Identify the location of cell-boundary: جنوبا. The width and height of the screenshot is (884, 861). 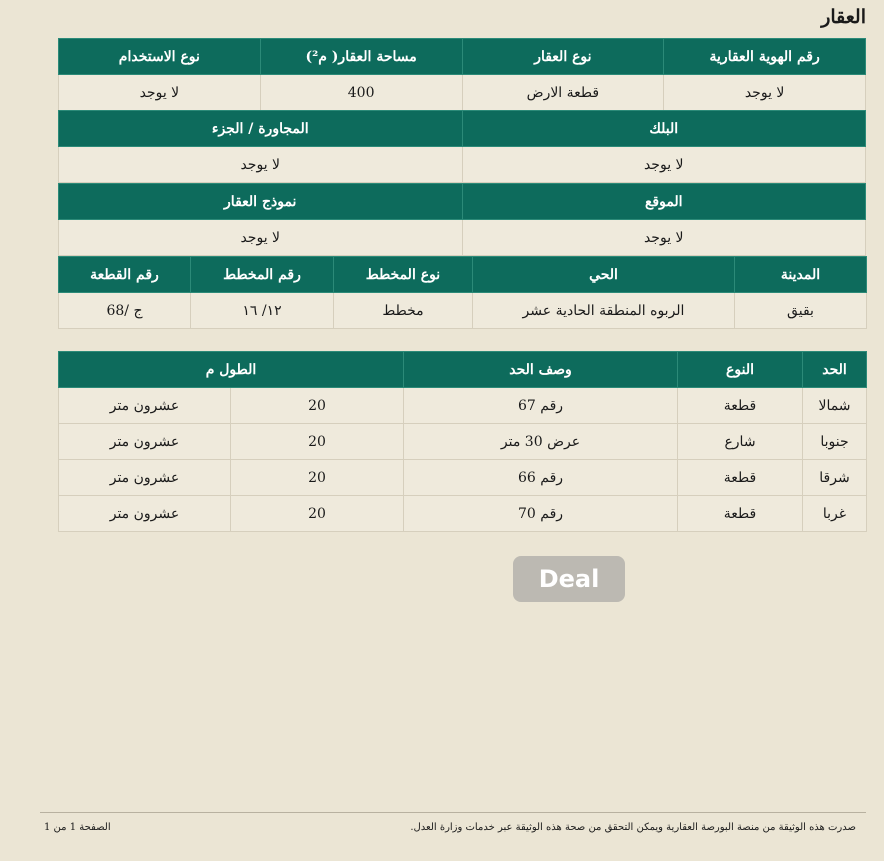
(834, 441).